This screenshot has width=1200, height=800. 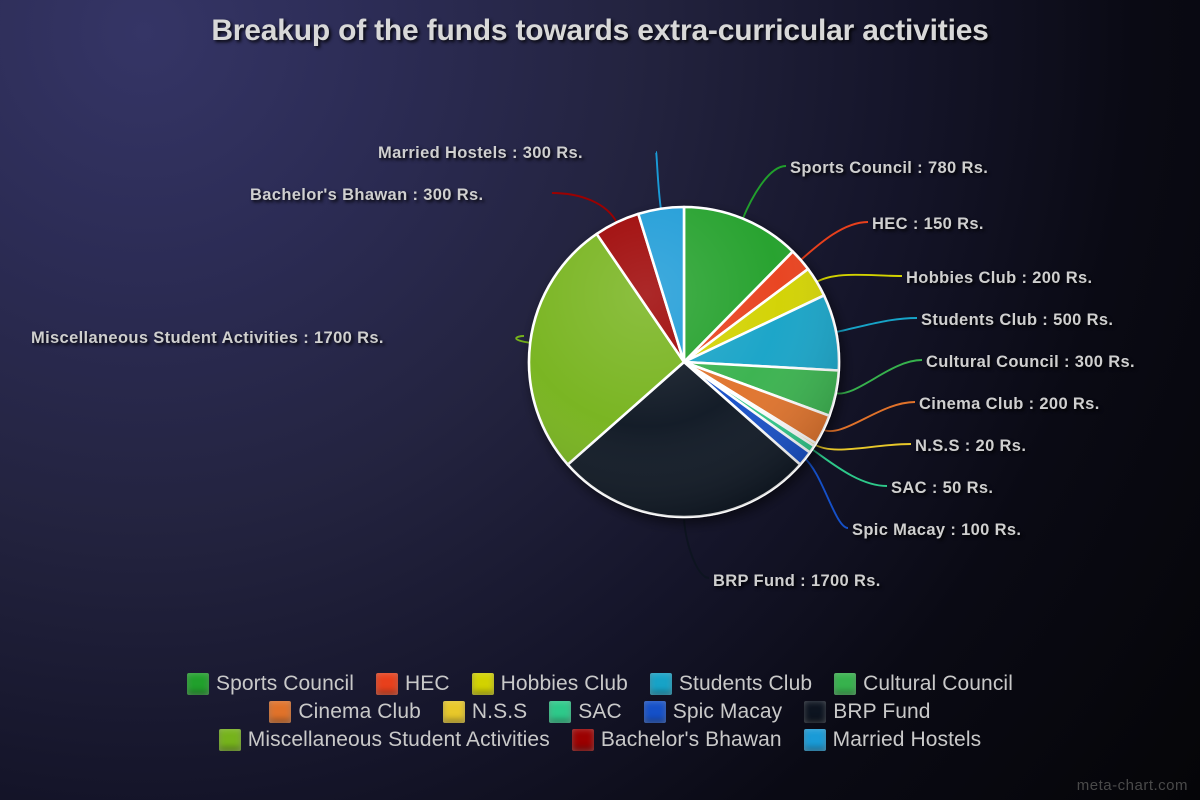 I want to click on legend-item: BRP Fund, so click(x=867, y=712).